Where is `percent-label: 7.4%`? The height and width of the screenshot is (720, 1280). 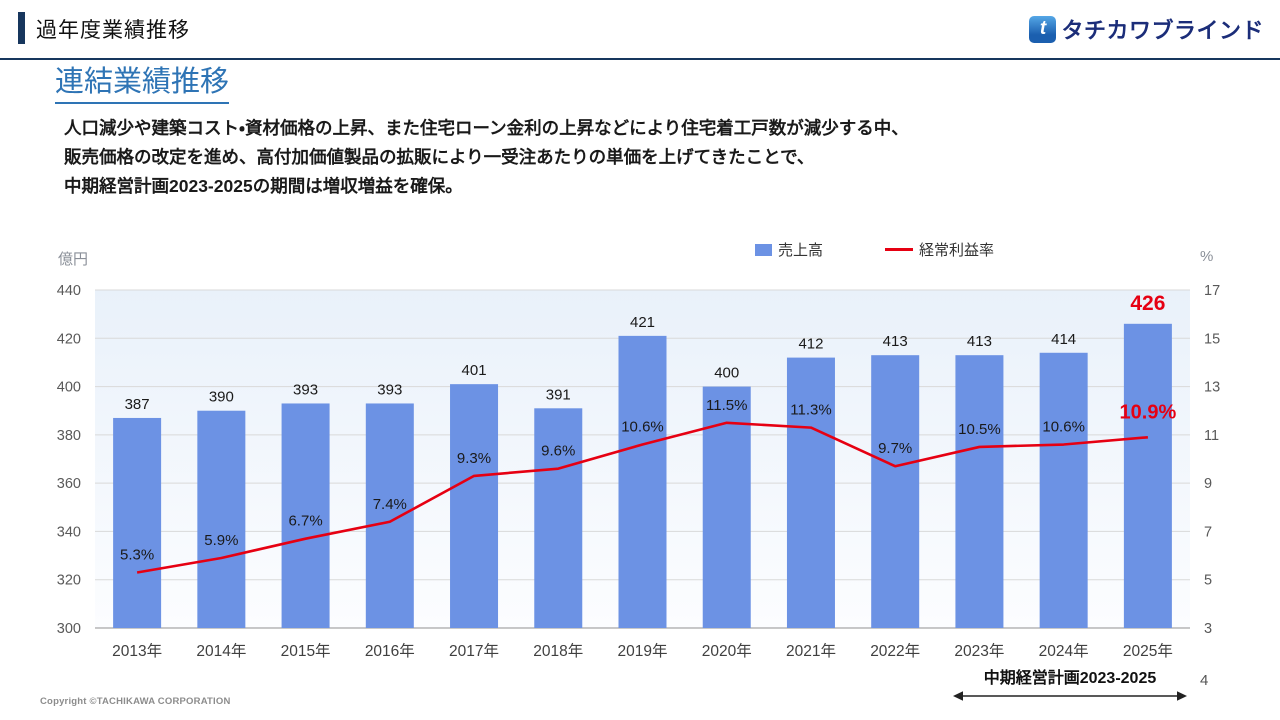
percent-label: 7.4% is located at coordinates (390, 504).